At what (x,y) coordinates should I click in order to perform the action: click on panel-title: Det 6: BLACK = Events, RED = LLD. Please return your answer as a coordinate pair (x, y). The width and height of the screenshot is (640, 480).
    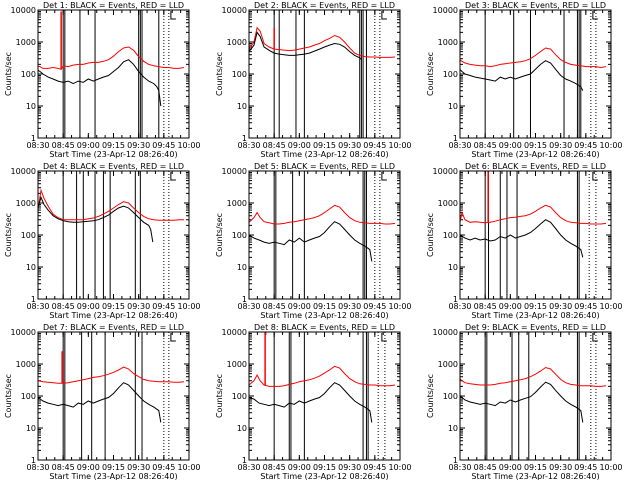
    Looking at the image, I should click on (535, 166).